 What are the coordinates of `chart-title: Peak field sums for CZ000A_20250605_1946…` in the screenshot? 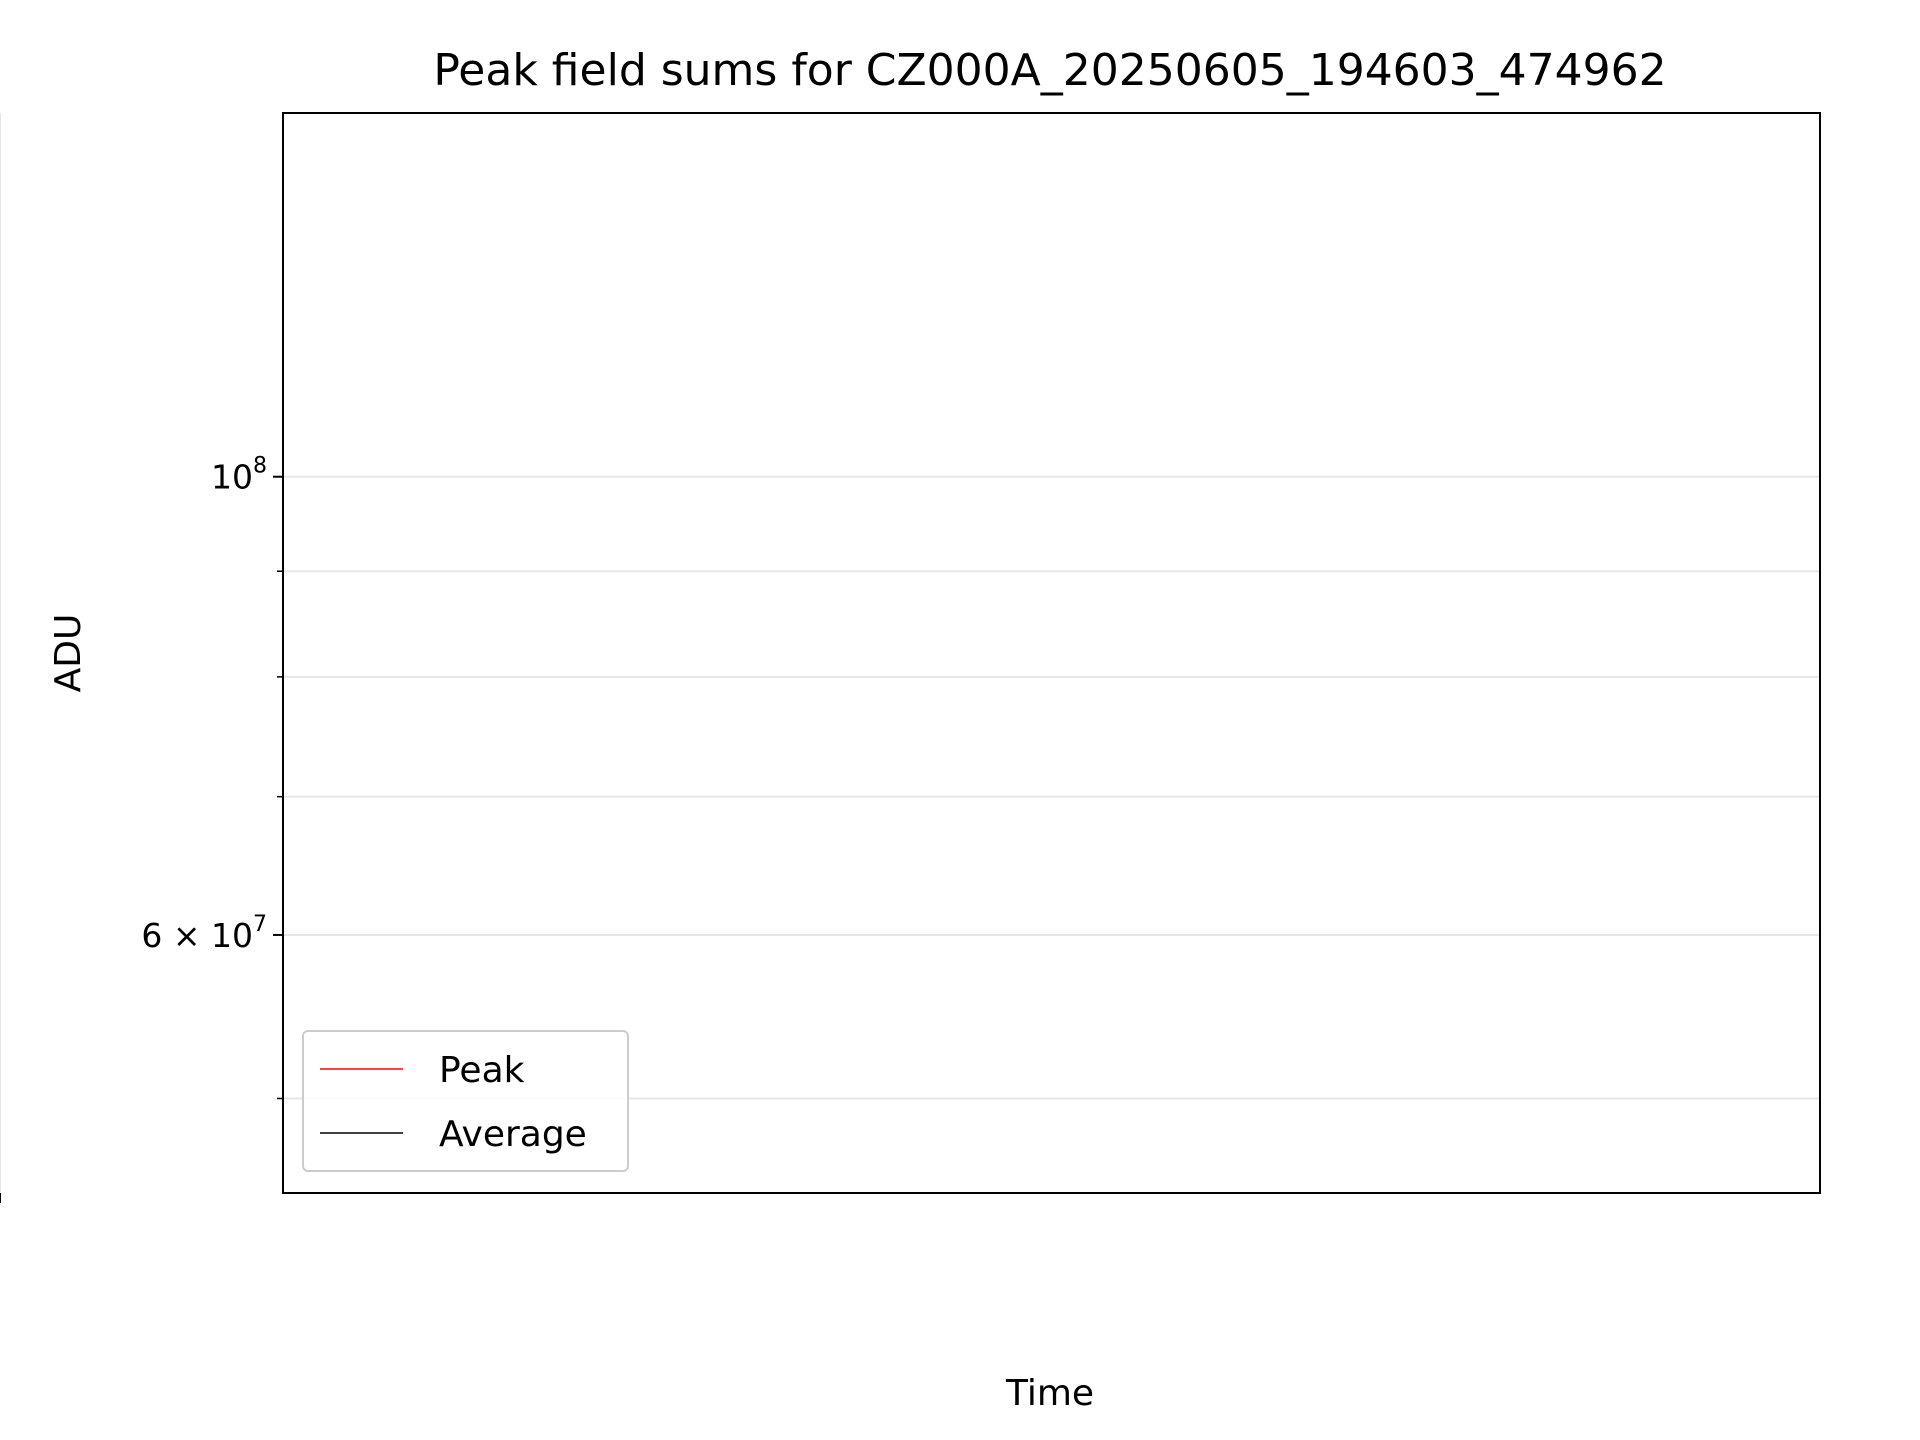 It's located at (1049, 70).